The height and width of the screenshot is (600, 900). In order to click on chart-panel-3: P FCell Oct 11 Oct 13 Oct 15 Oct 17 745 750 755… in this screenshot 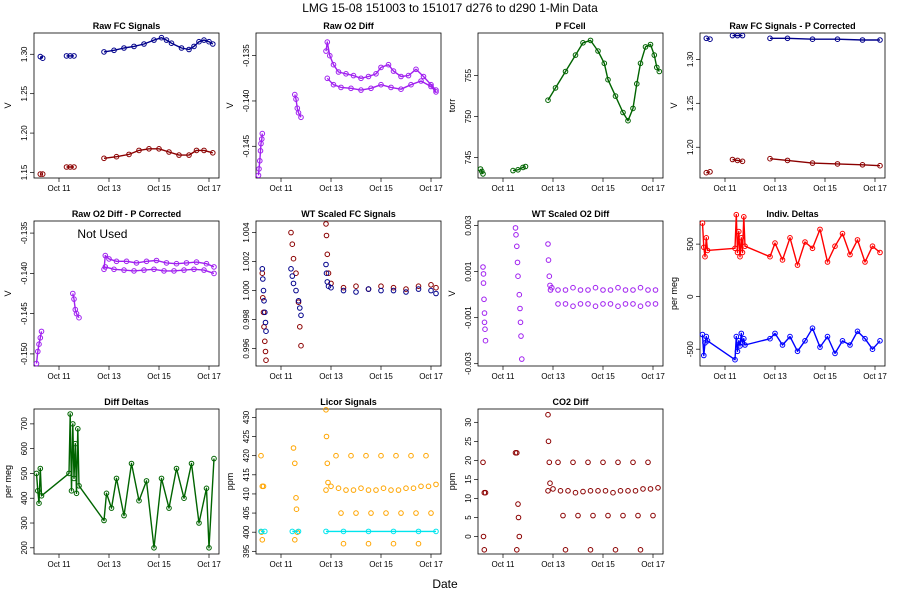, I will do `click(556, 107)`.